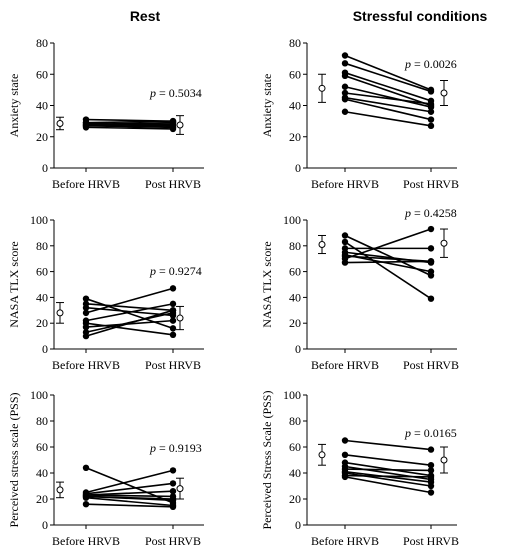  What do you see at coordinates (179, 93) in the screenshot?
I see `p-value: = 0.5034` at bounding box center [179, 93].